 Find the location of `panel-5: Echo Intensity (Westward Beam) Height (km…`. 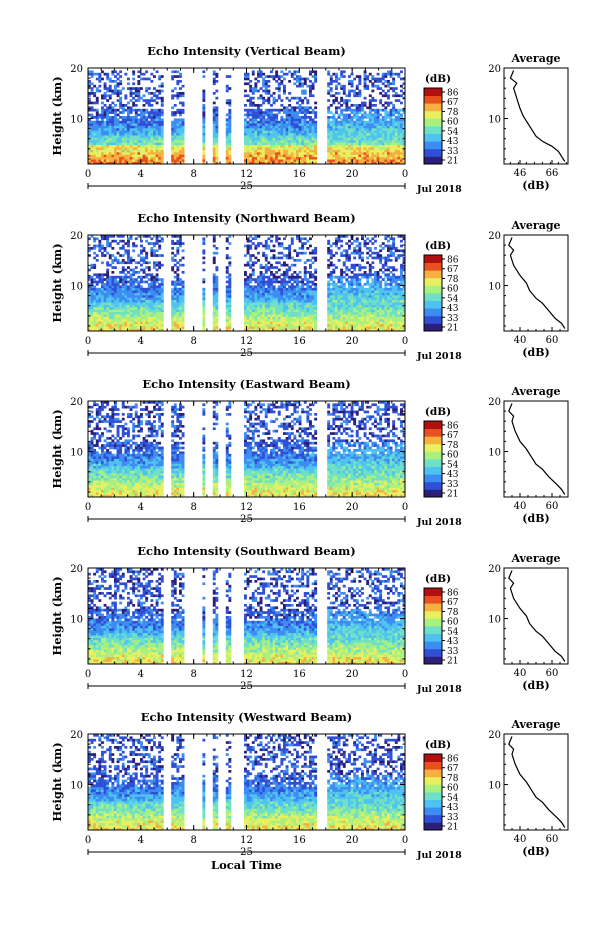

panel-5: Echo Intensity (Westward Beam) Height (km… is located at coordinates (309, 791).